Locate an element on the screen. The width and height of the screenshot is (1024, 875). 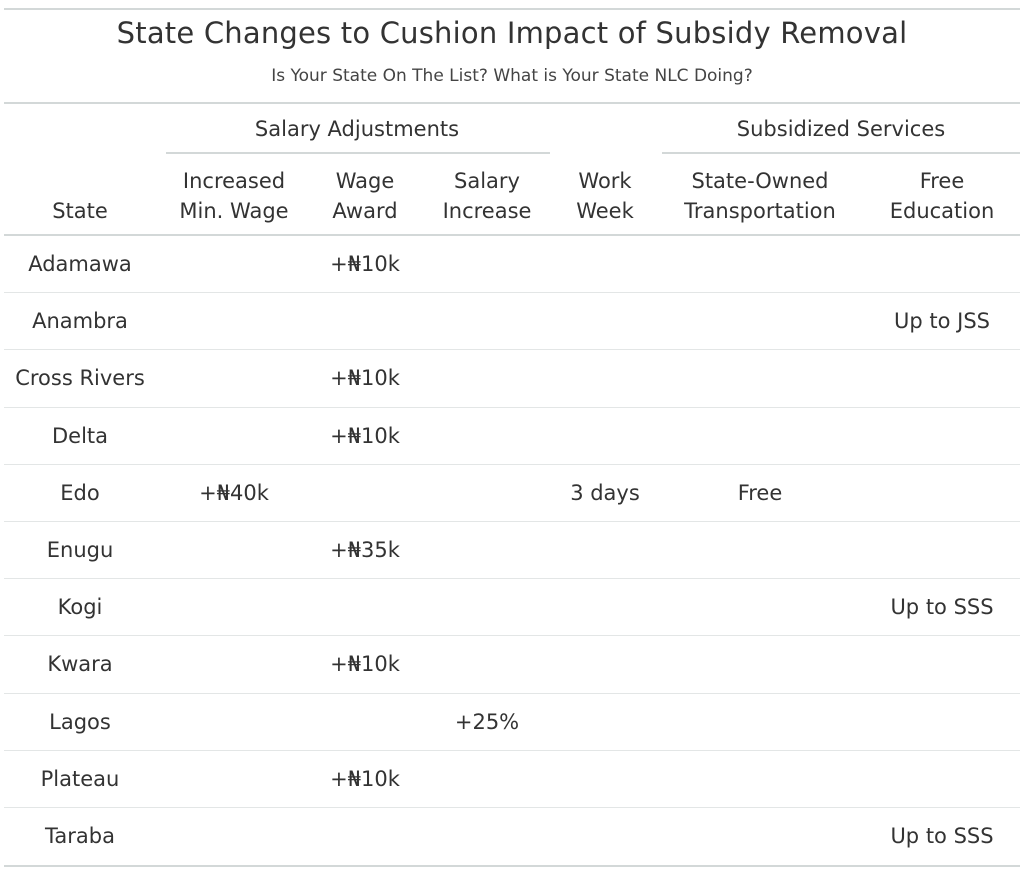
table-row: Anambra Up to JSS is located at coordinates (512, 321).